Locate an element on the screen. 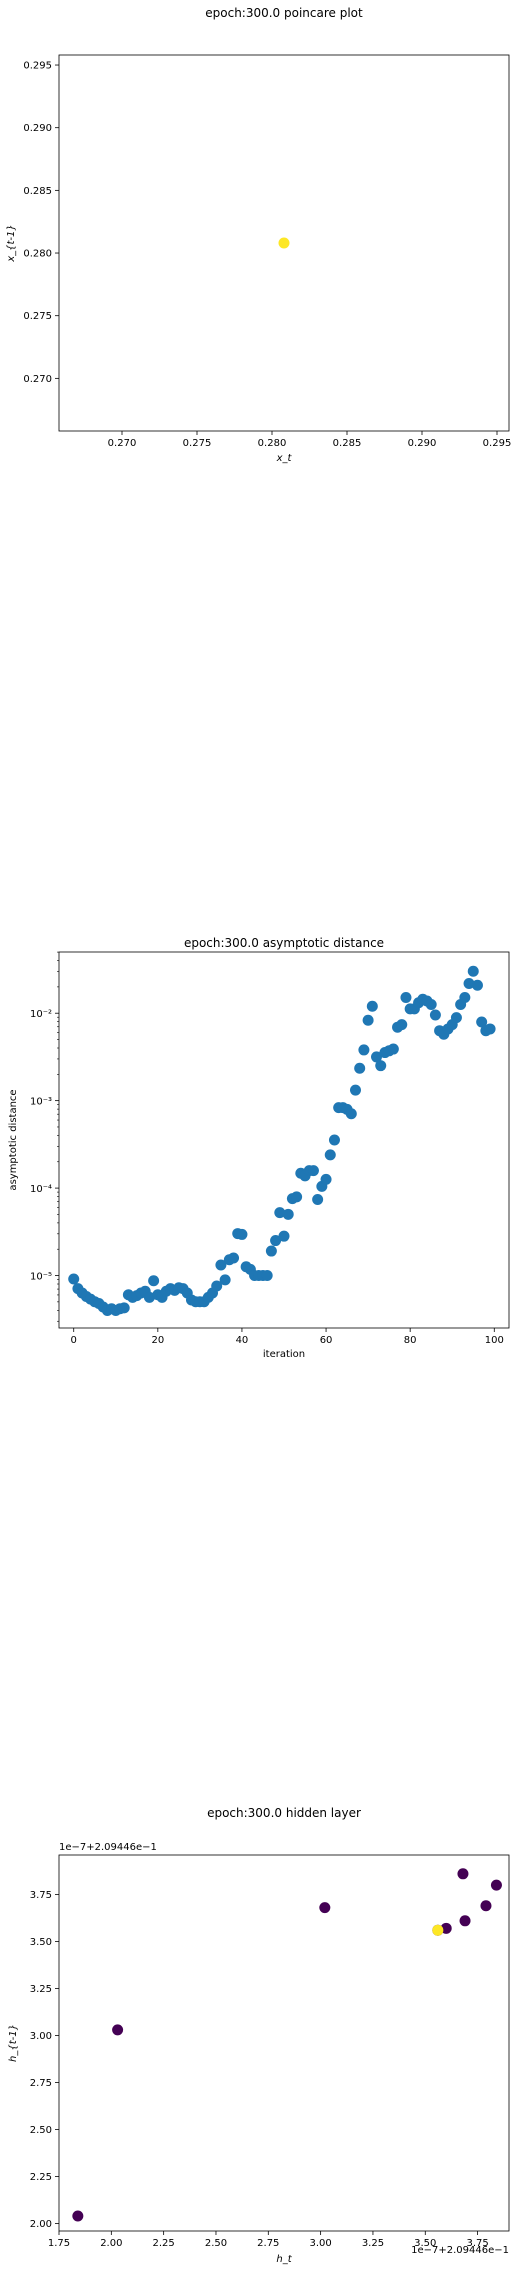 The height and width of the screenshot is (2269, 512). hidden-xtick-label: 1.75 is located at coordinates (59, 2243).